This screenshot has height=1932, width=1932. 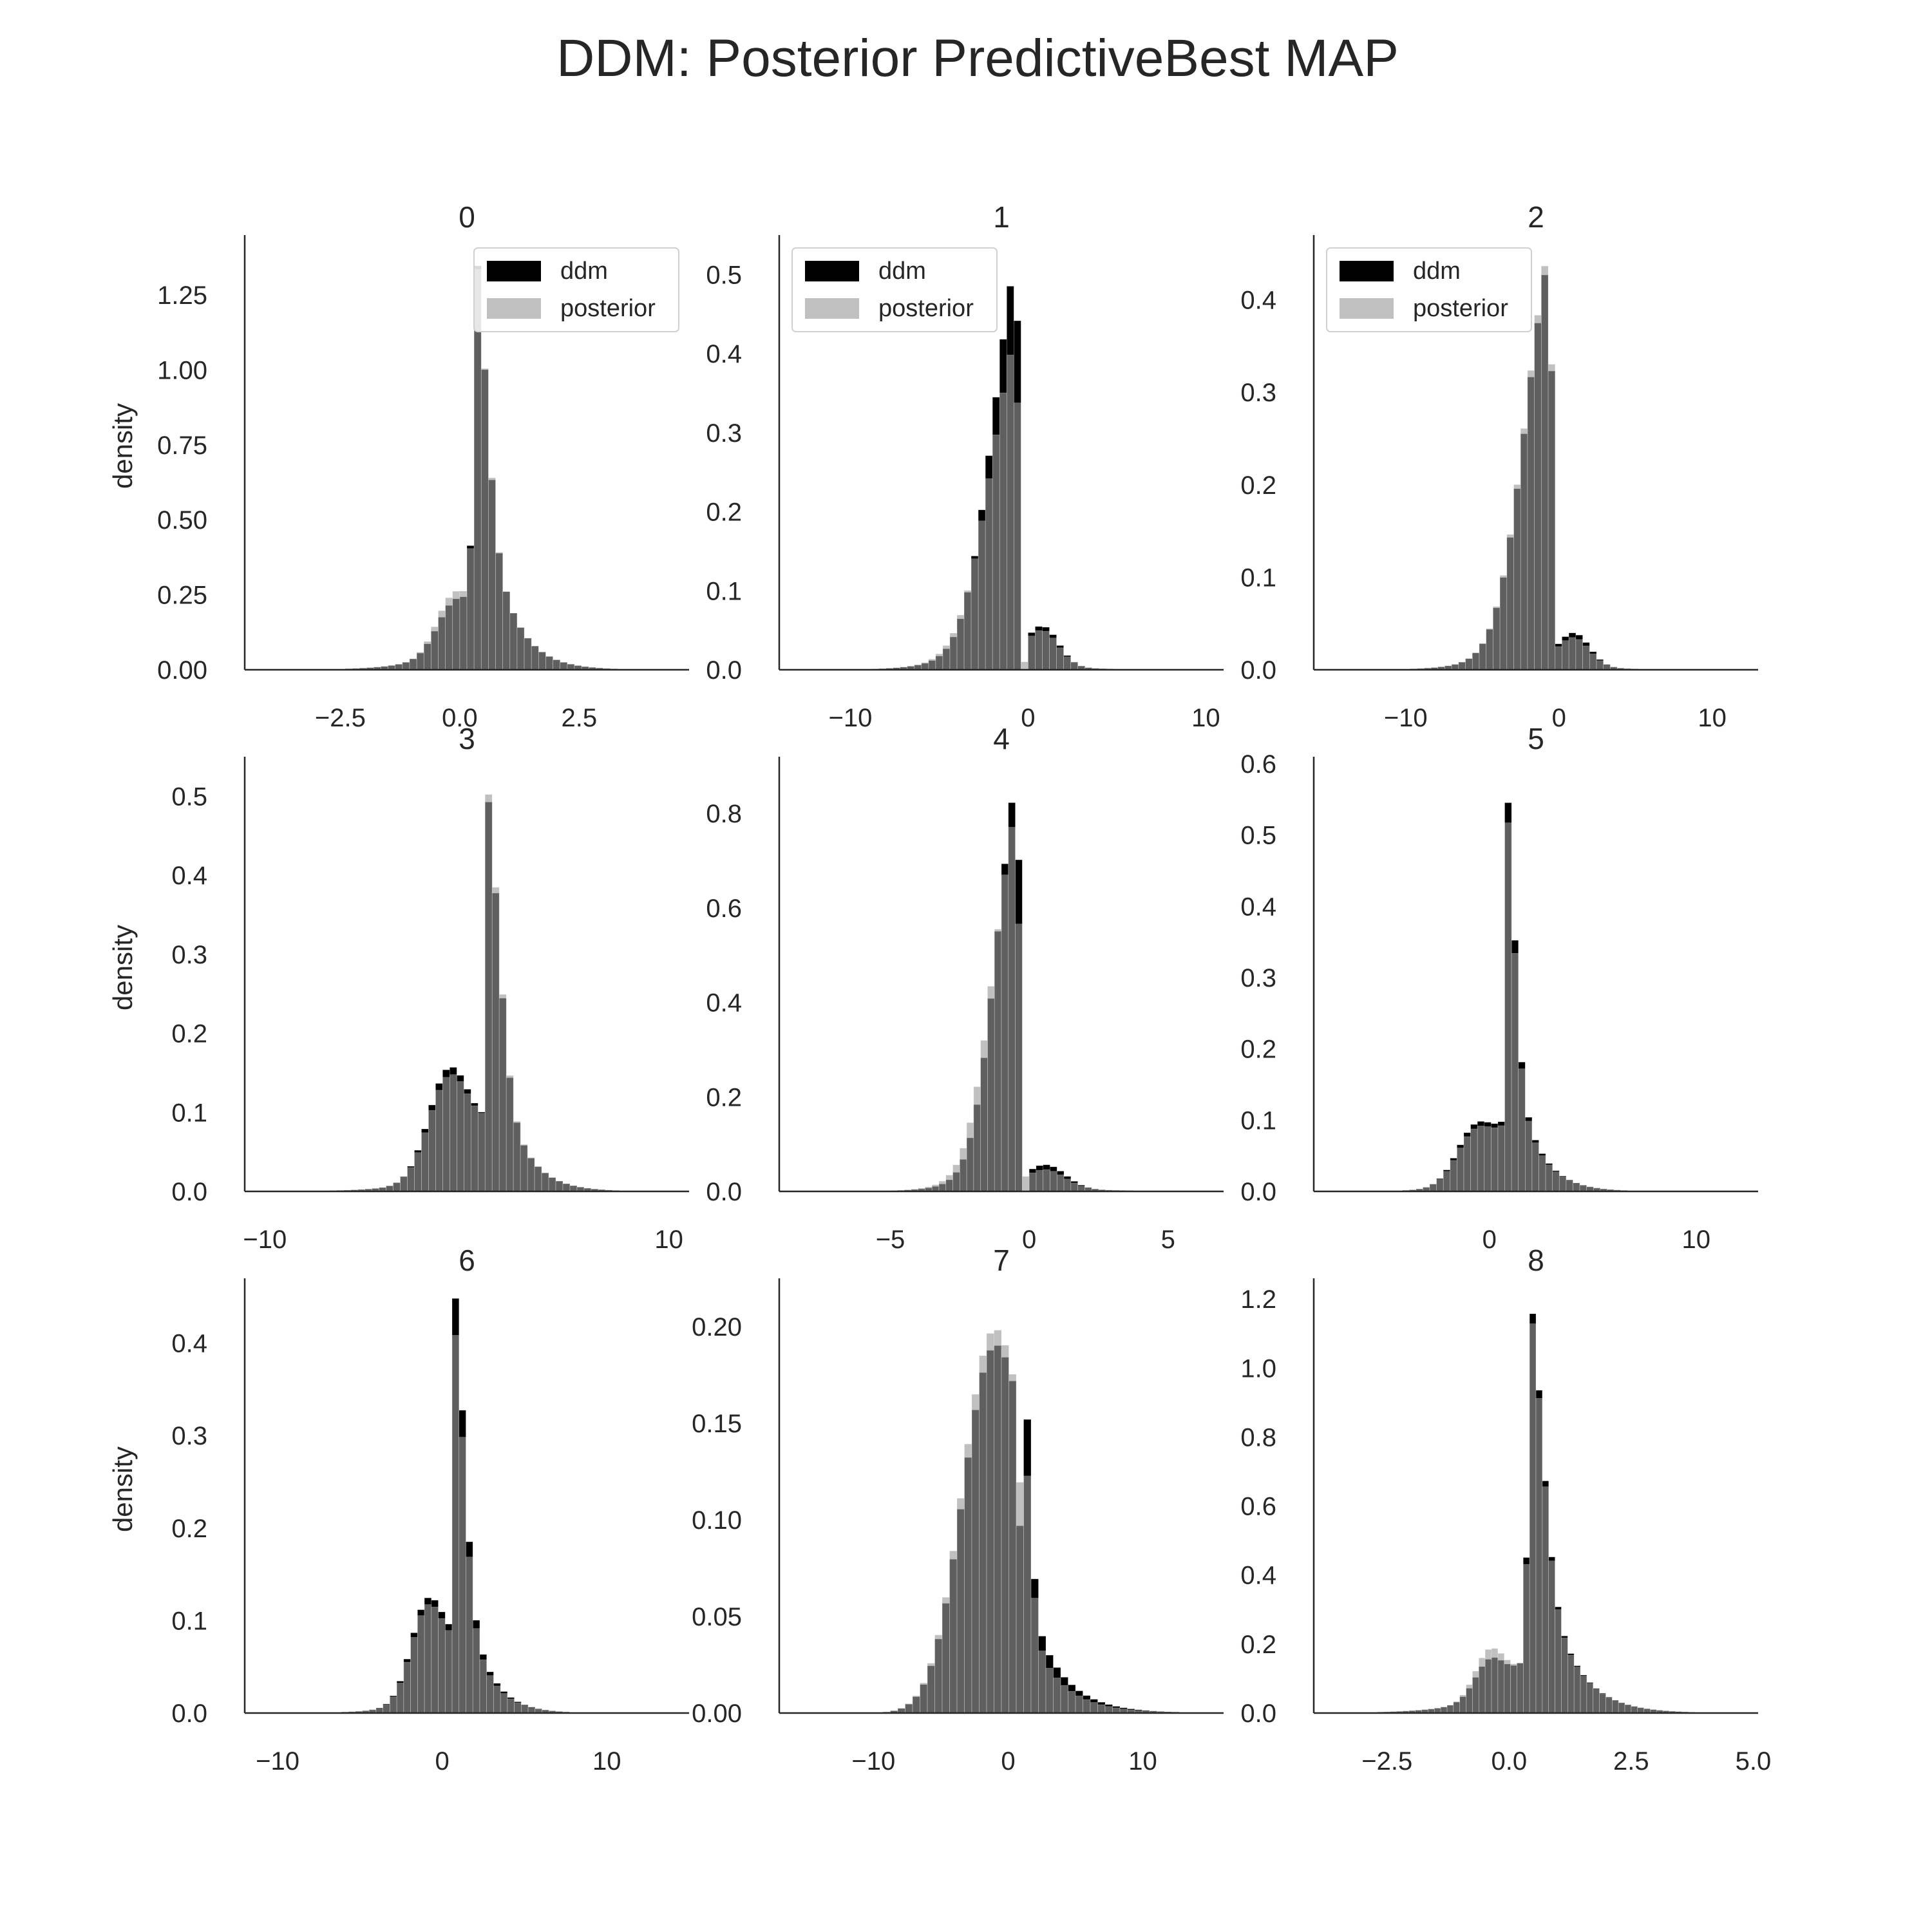 I want to click on subplot-3: 3 0.0 0.1 0.2 0.3 0.4 0.5 −10 10 density, so click(x=399, y=988).